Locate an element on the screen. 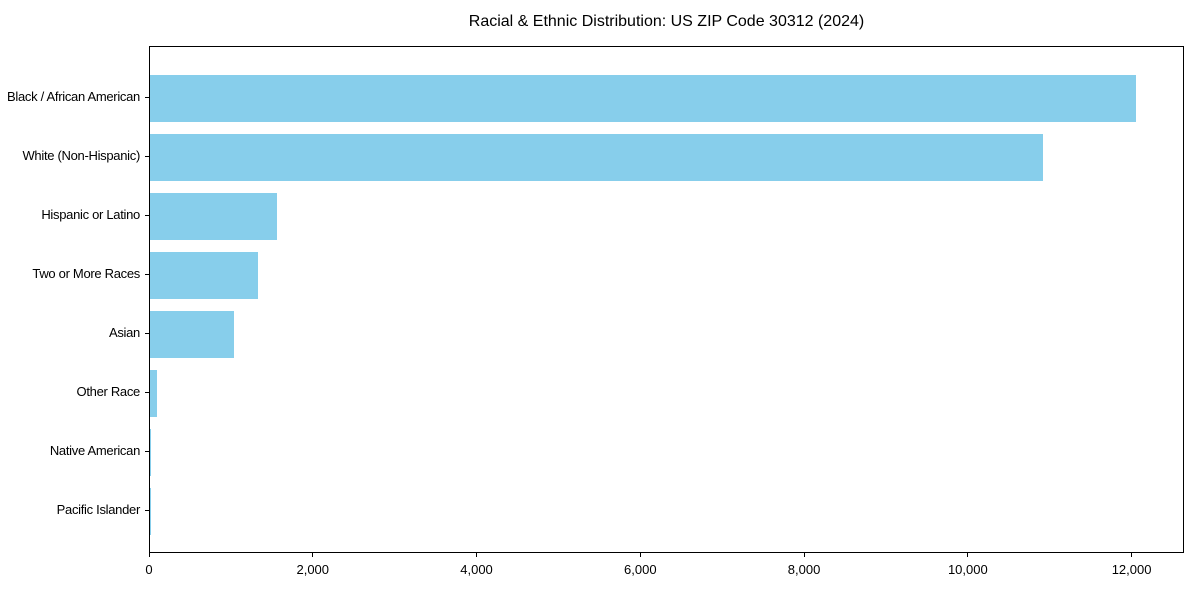 The image size is (1200, 600). x-tick-label: 2,000 is located at coordinates (313, 569).